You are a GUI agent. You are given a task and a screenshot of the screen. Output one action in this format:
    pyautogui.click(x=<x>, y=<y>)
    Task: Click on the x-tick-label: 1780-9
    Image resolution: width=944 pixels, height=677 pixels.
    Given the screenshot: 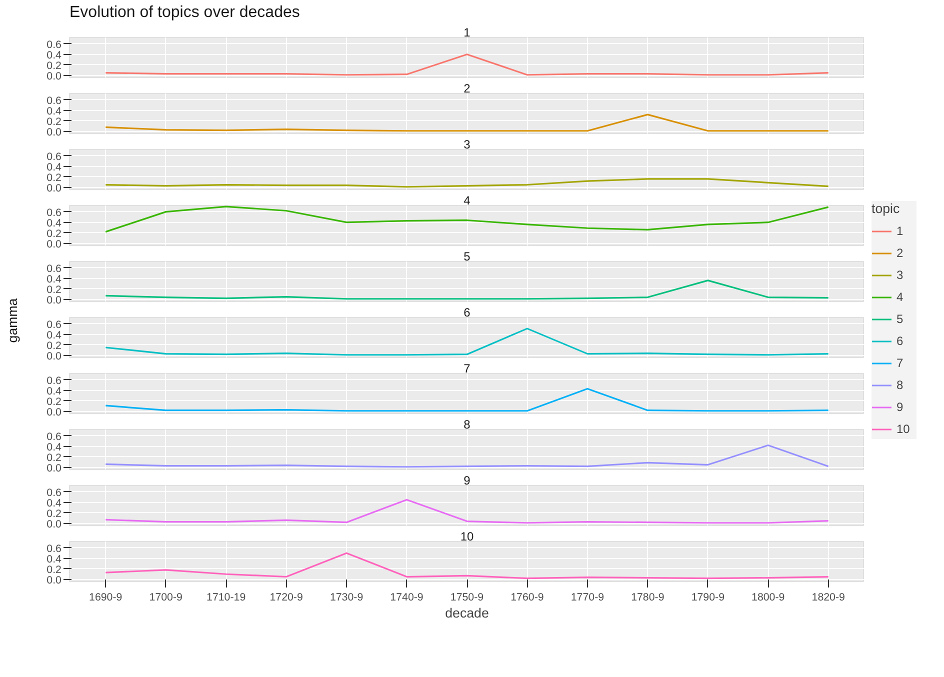 What is the action you would take?
    pyautogui.click(x=647, y=598)
    